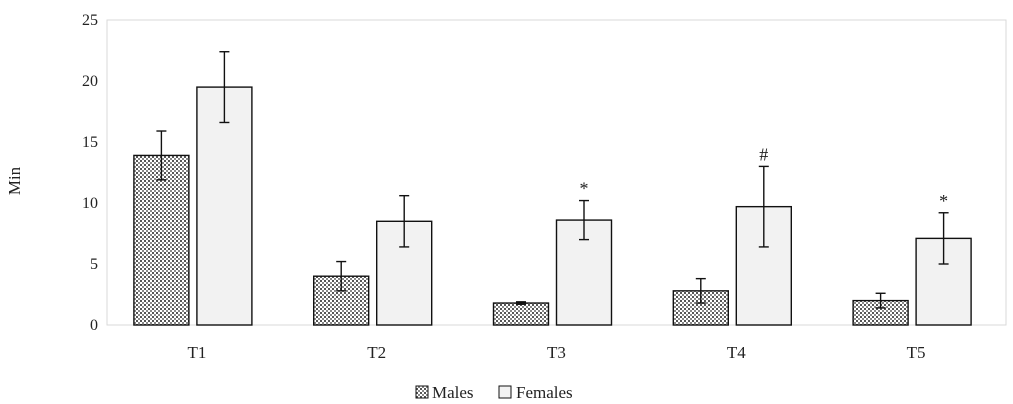  What do you see at coordinates (880, 300) in the screenshot?
I see `error-bar-males-t5` at bounding box center [880, 300].